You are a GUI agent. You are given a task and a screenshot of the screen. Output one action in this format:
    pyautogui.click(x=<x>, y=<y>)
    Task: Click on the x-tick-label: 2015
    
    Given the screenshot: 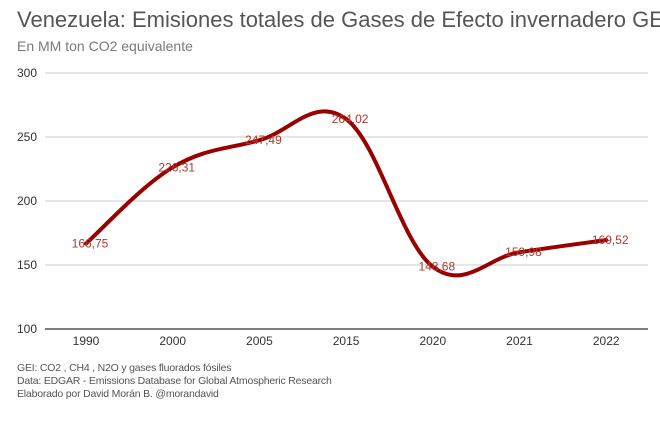 What is the action you would take?
    pyautogui.click(x=346, y=341)
    